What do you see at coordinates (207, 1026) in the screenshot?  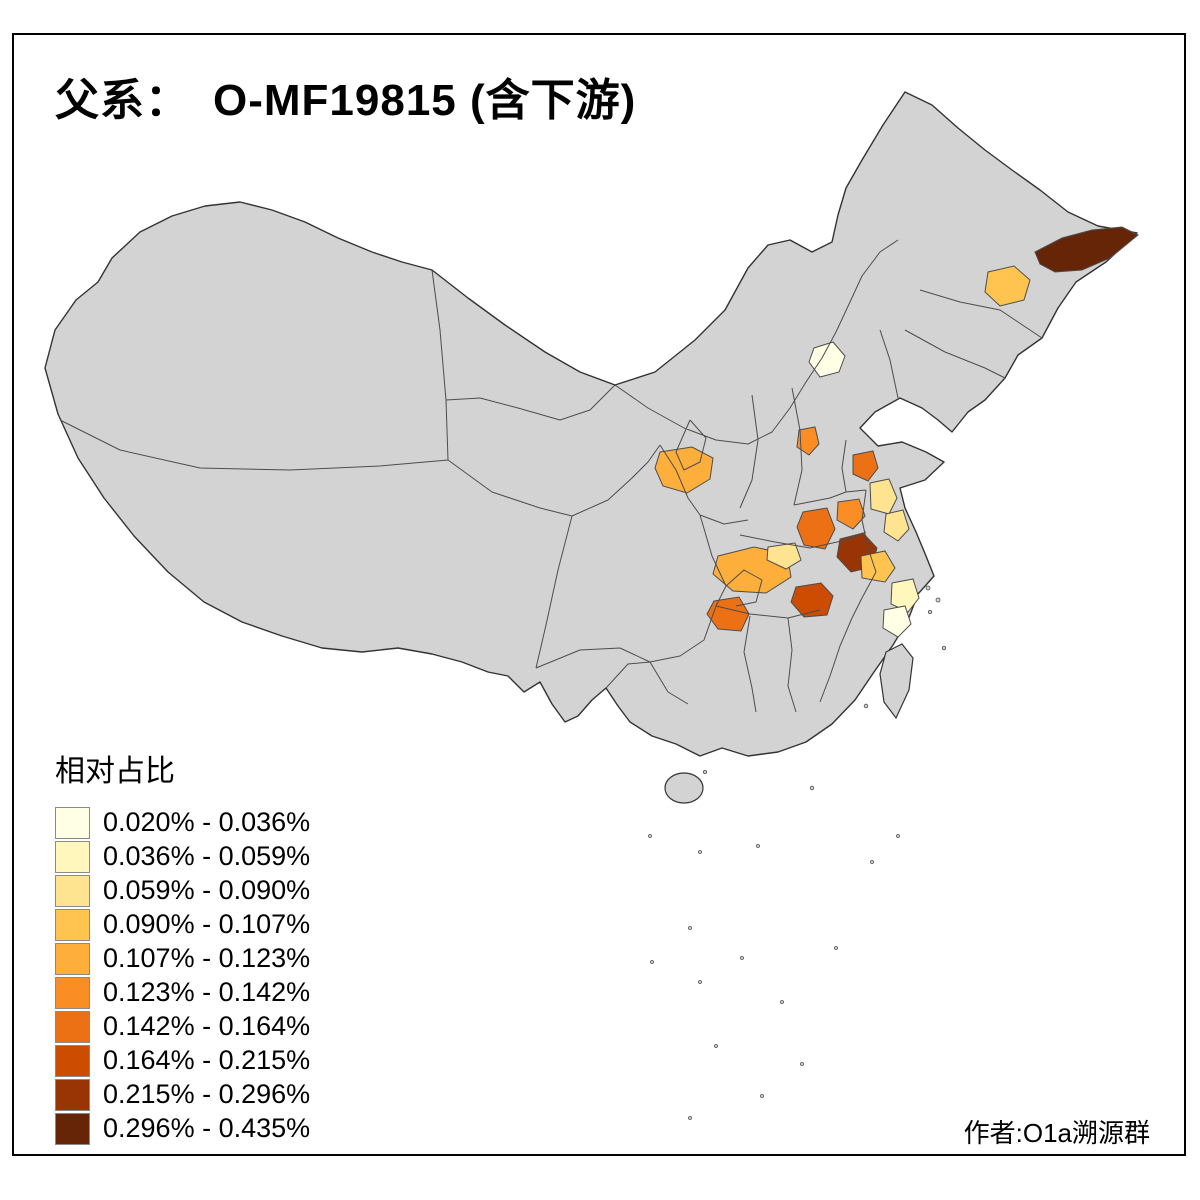 I see `legend-label: 0.142% - 0.164%` at bounding box center [207, 1026].